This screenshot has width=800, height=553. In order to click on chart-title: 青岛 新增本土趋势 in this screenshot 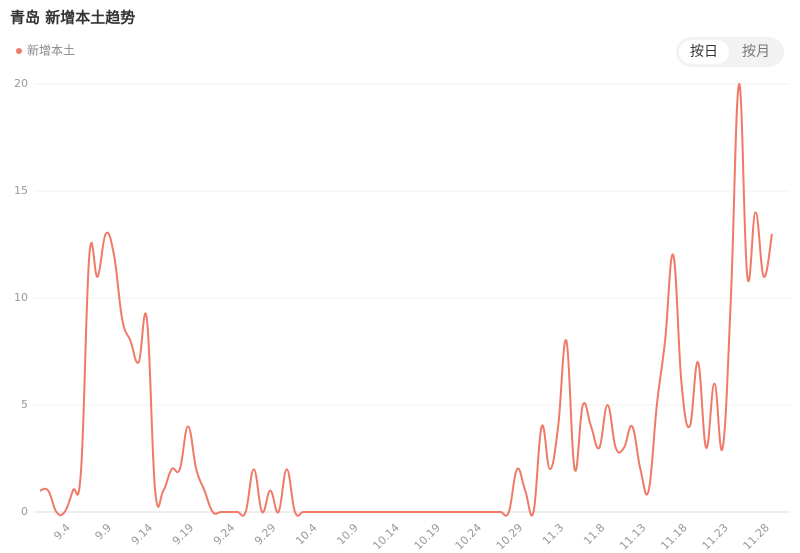, I will do `click(72, 18)`.